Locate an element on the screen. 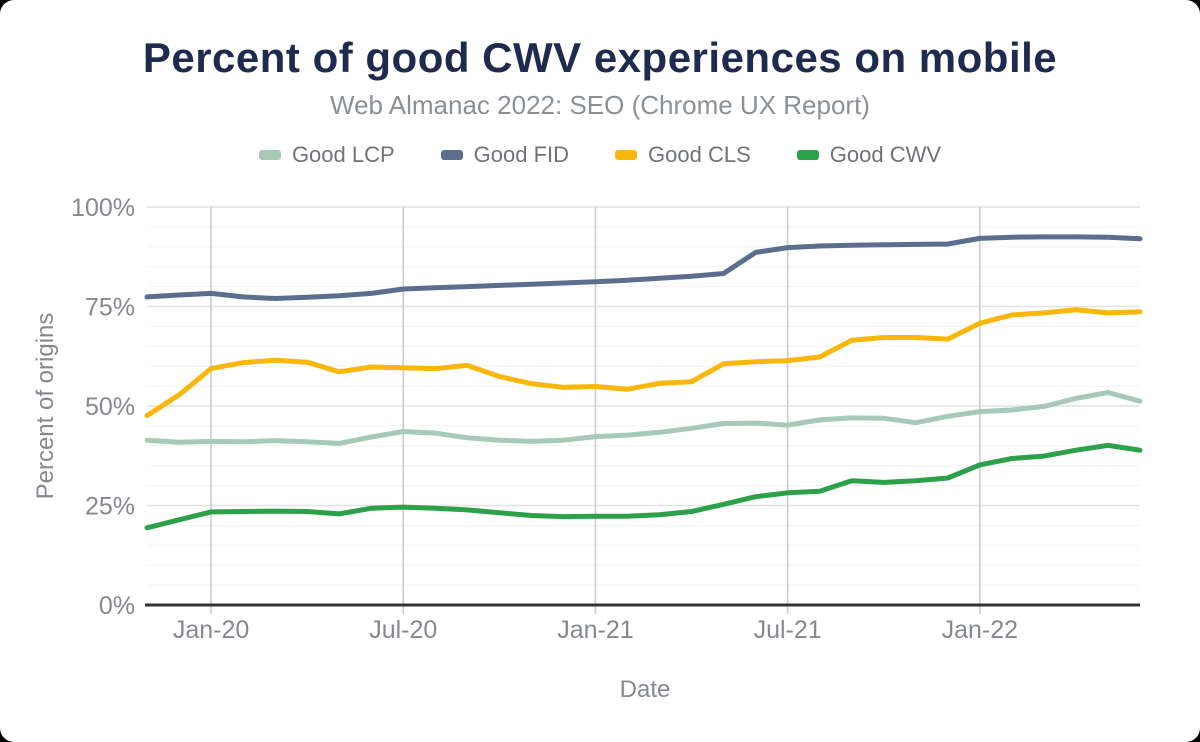 The width and height of the screenshot is (1200, 742). series-line-good-lcp is located at coordinates (643, 418).